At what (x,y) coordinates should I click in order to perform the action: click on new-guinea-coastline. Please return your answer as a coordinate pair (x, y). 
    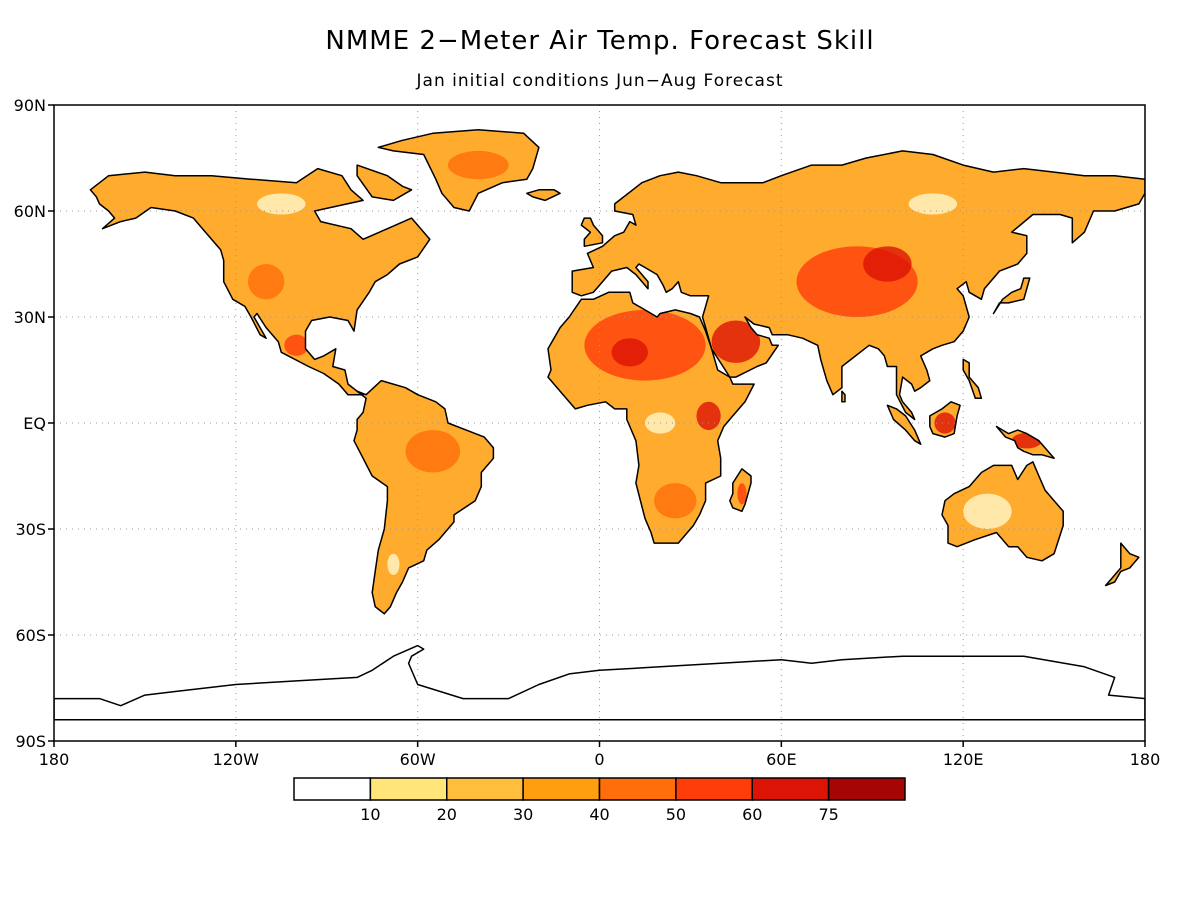
    Looking at the image, I should click on (1025, 442).